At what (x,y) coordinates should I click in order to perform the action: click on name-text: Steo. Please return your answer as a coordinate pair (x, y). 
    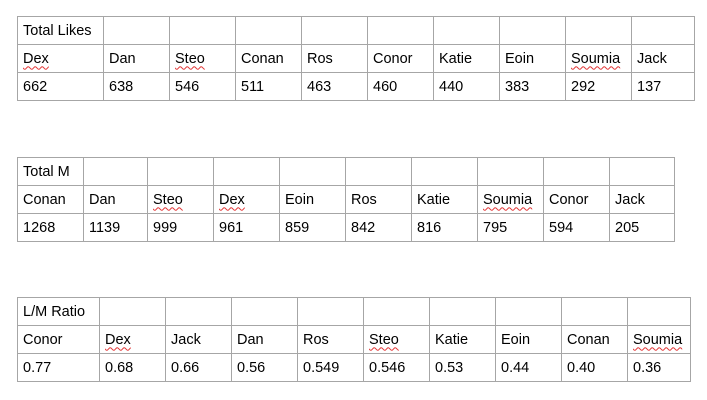
    Looking at the image, I should click on (168, 199).